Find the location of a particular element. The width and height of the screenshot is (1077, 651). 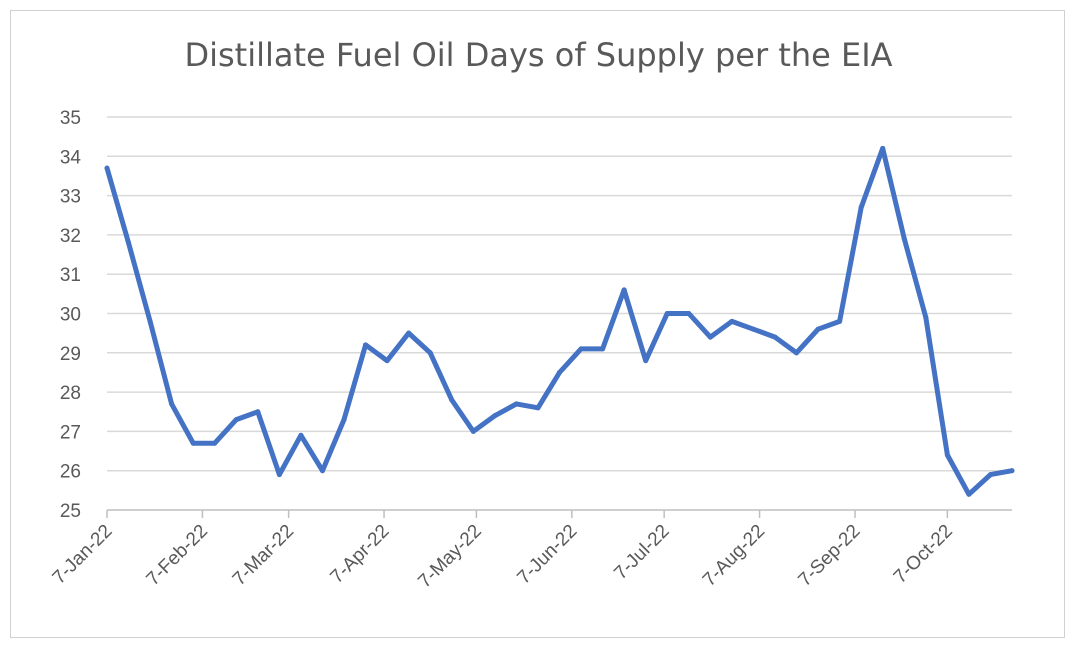

x-tick-label: 7-Jul-22 is located at coordinates (641, 552).